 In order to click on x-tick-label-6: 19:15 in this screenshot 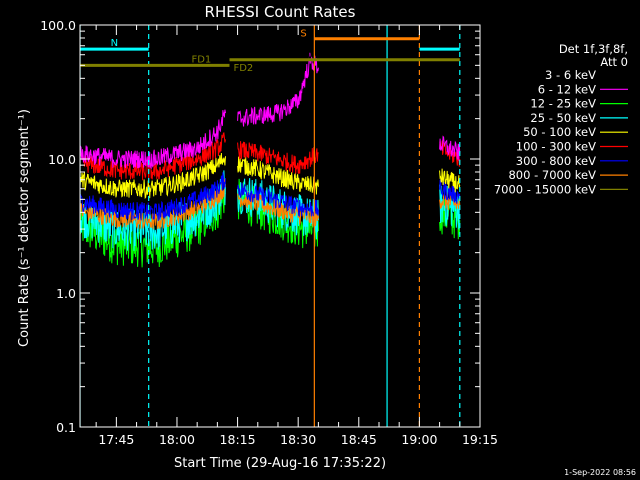, I will do `click(480, 439)`.